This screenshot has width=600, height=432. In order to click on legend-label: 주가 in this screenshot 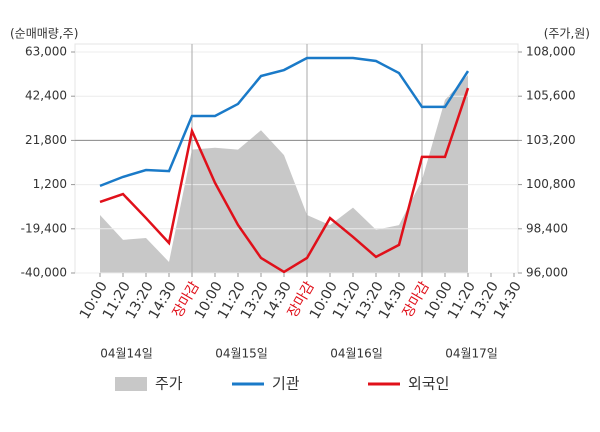, I will do `click(169, 384)`.